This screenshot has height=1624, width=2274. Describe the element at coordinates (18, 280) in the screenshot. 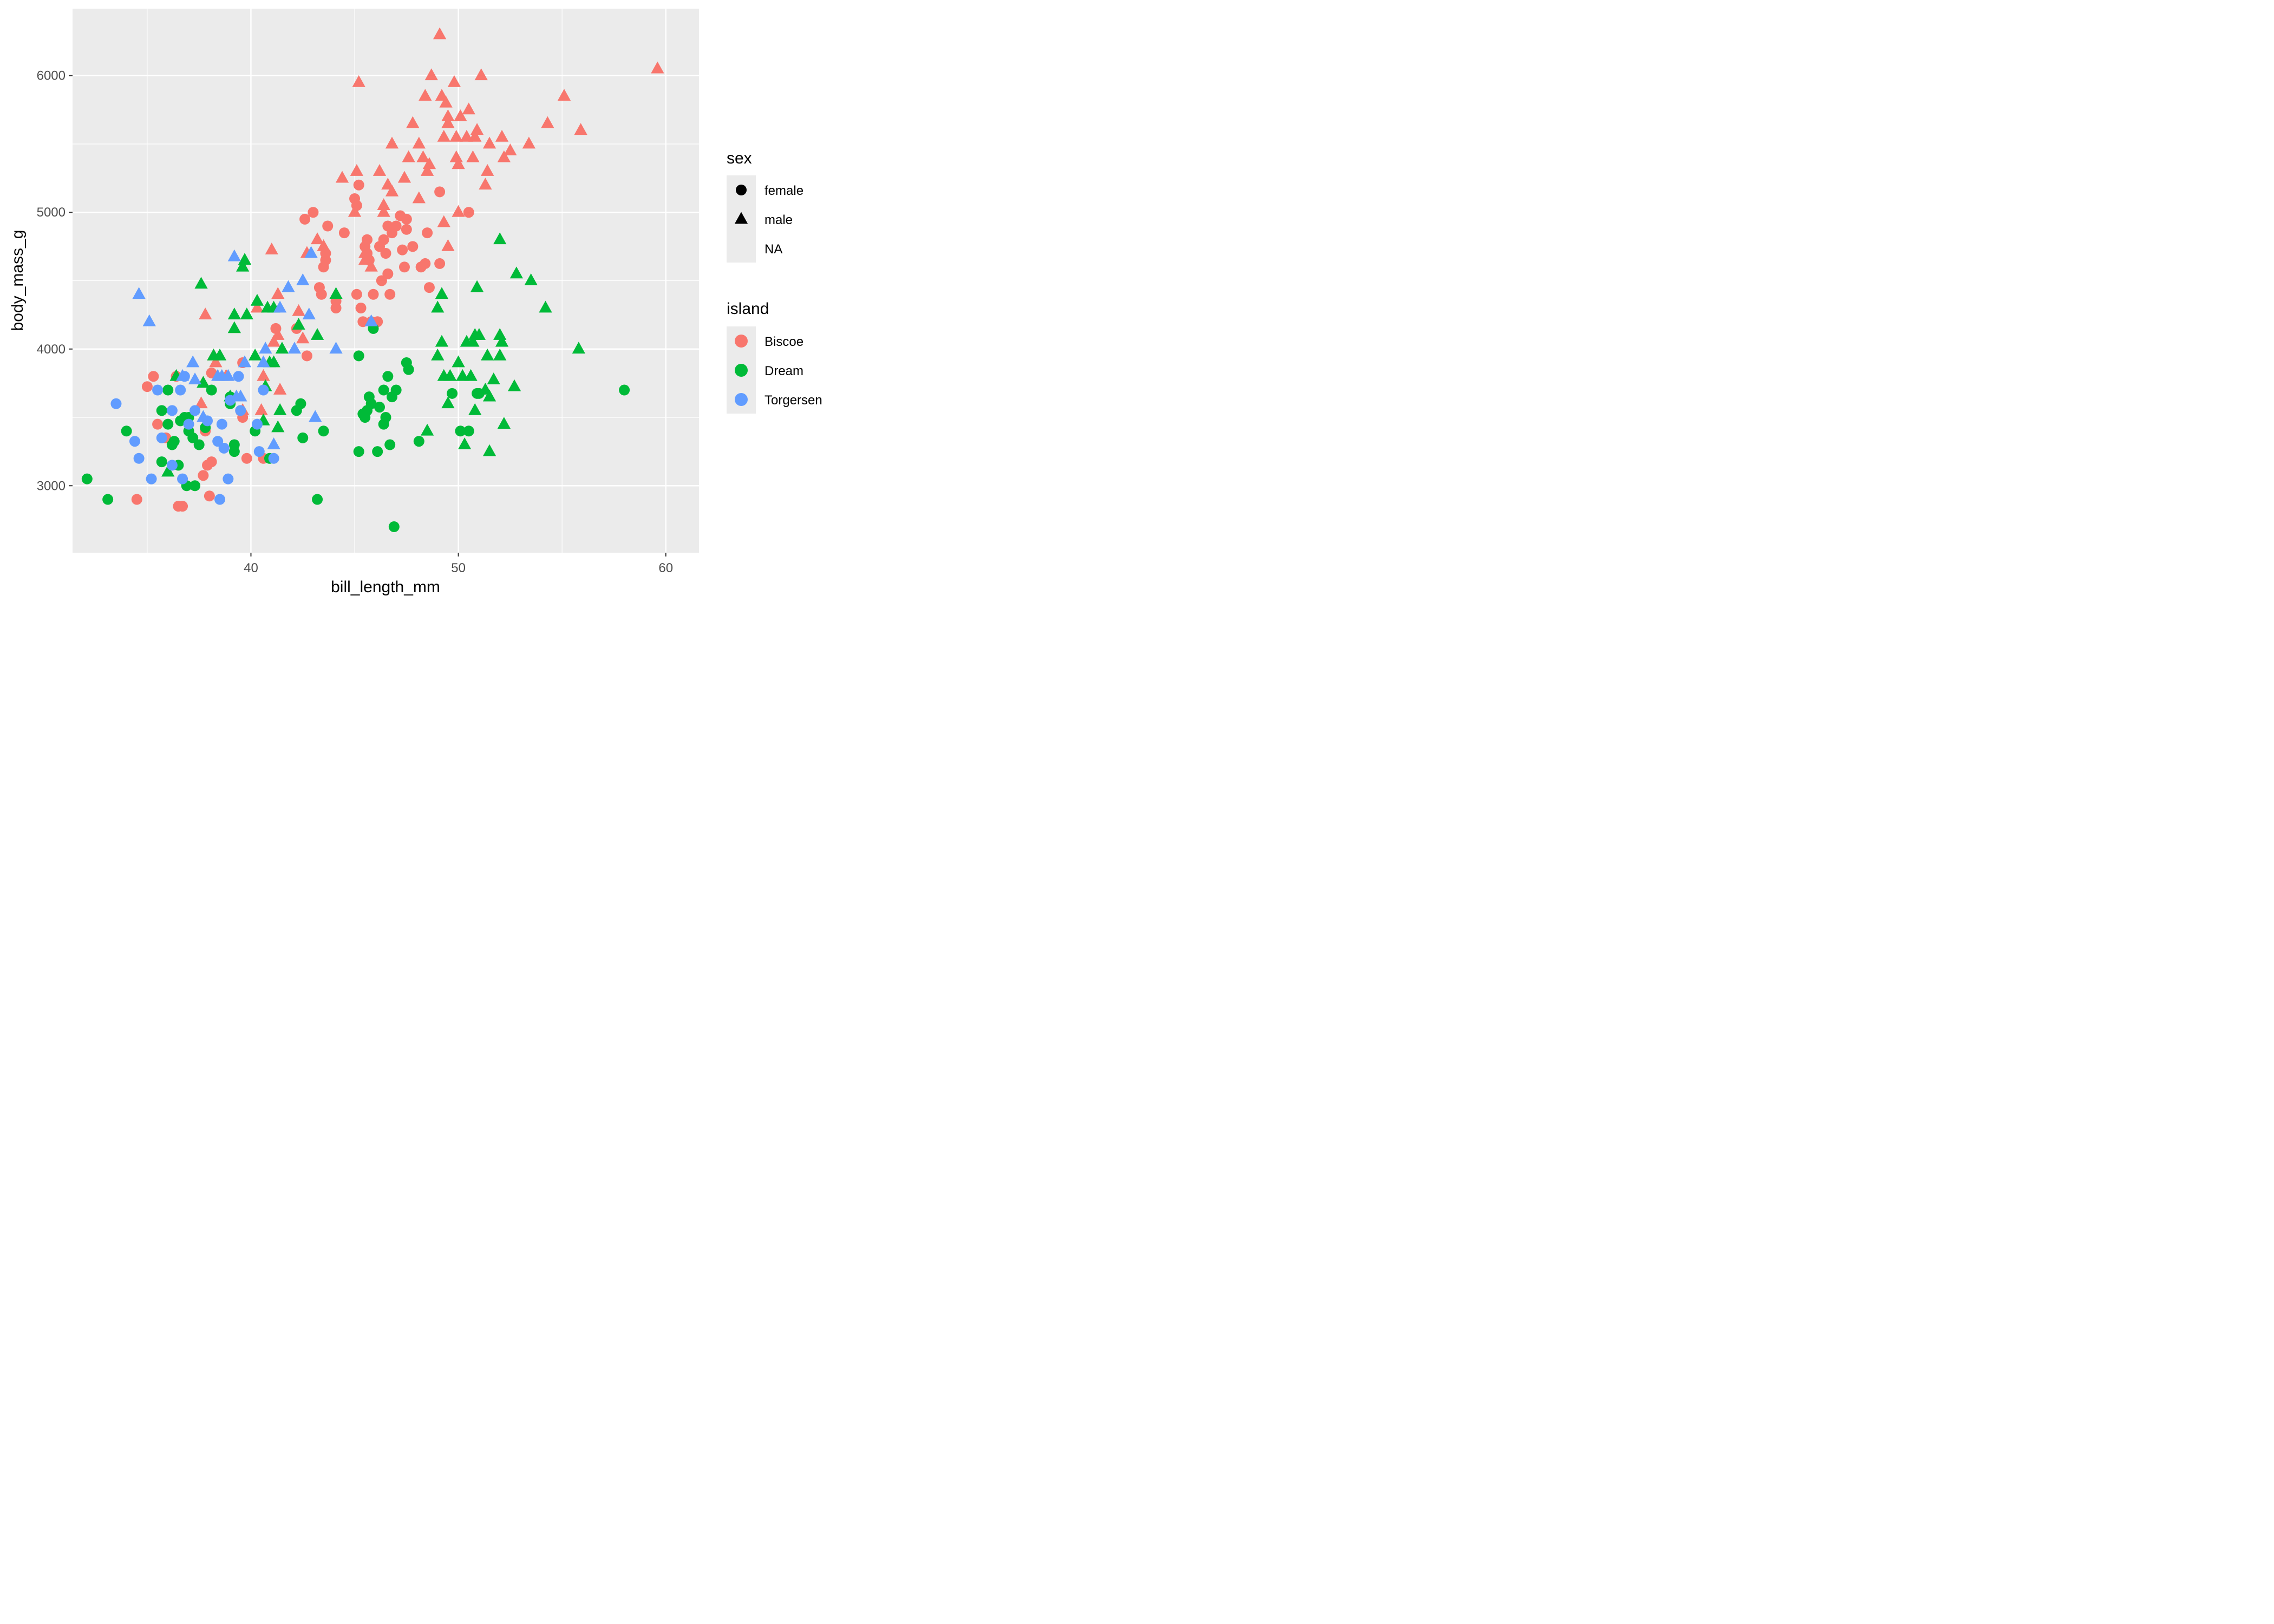

I see `y-axis-title: body_mass_g` at that location.